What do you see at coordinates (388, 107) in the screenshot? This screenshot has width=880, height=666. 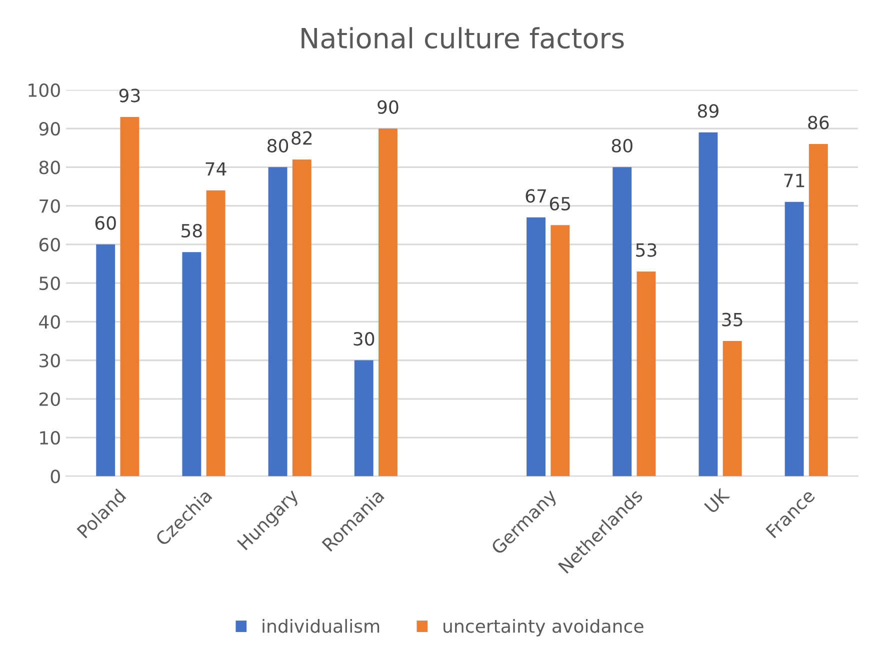 I see `data-label: 90` at bounding box center [388, 107].